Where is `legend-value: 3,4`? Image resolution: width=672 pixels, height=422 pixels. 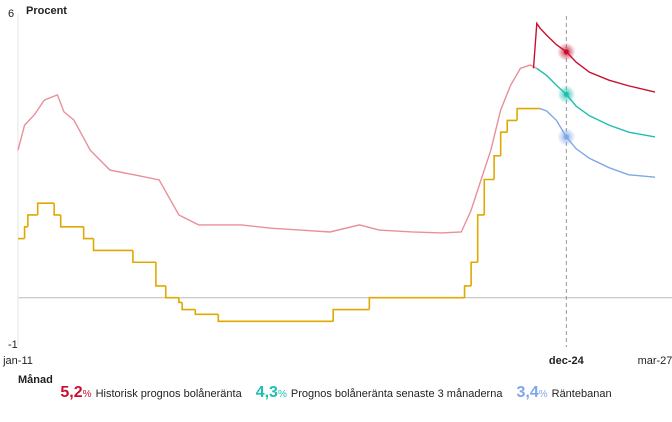 legend-value: 3,4 is located at coordinates (527, 392).